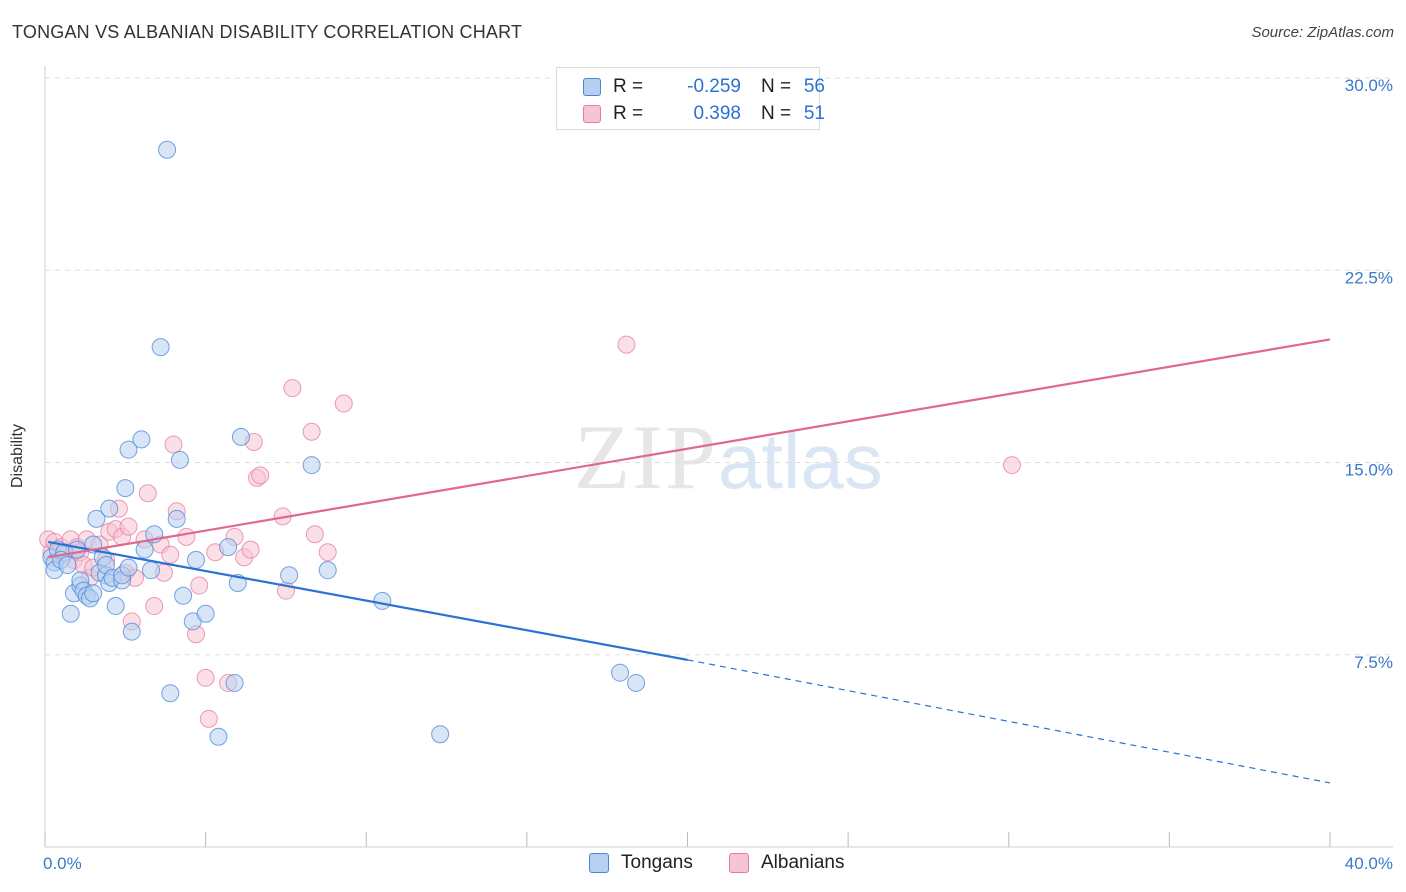 This screenshot has height=892, width=1406. I want to click on tongans-n-label: N =, so click(776, 86).